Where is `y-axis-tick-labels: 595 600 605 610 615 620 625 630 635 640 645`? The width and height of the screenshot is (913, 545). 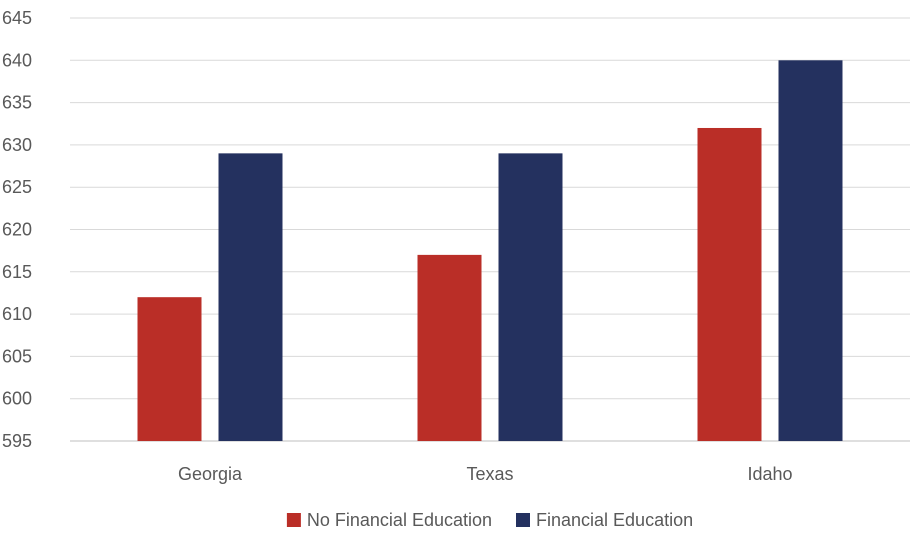
y-axis-tick-labels: 595 600 605 610 615 620 625 630 635 640 645 is located at coordinates (17, 229).